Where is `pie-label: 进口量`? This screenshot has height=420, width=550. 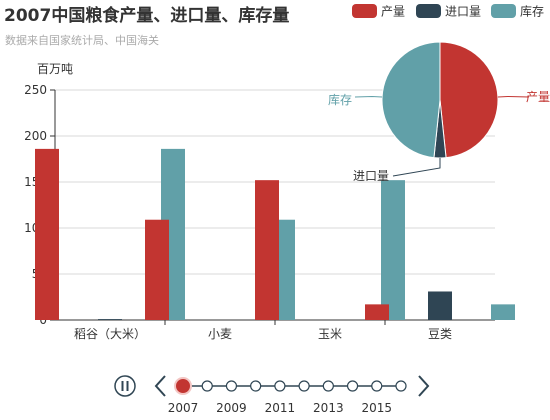 pie-label: 进口量 is located at coordinates (371, 176).